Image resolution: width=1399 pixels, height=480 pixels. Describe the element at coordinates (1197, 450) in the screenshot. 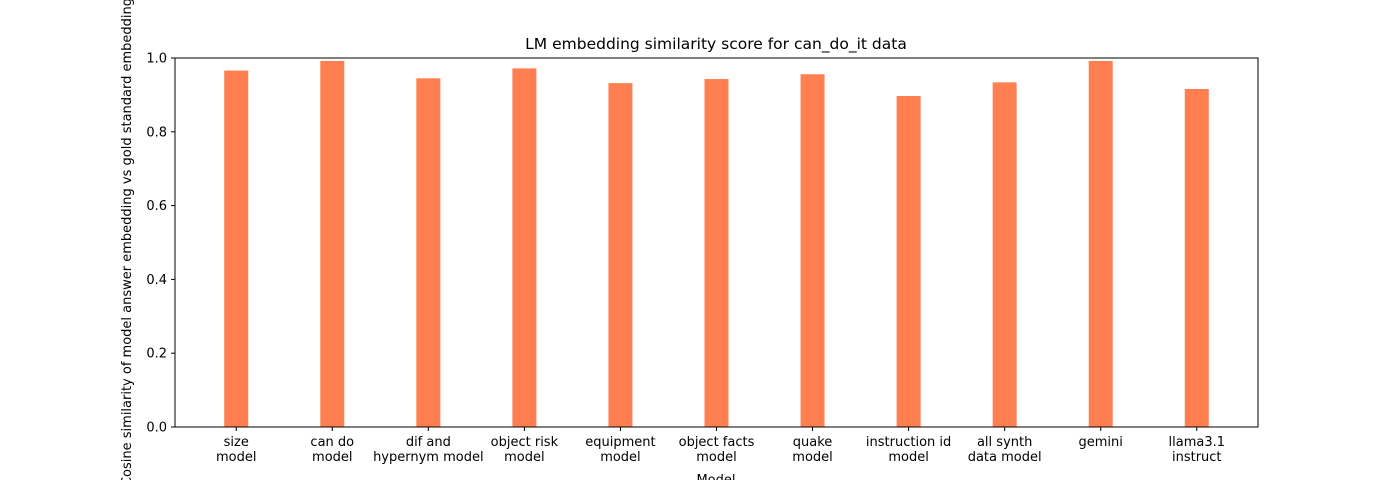

I see `x-tick-label: llama3.1 instruct` at that location.